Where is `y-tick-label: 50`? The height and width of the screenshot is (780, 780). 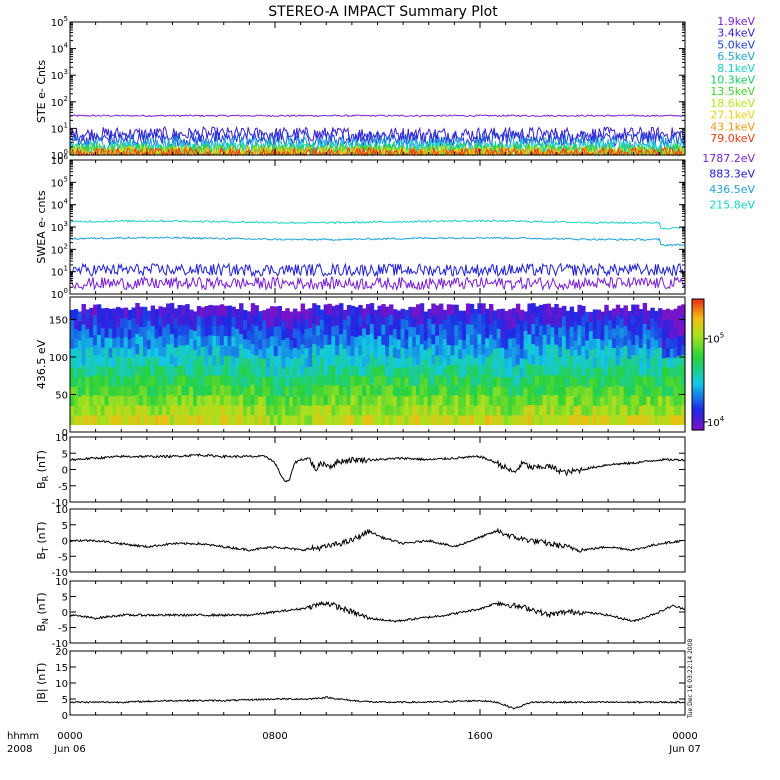
y-tick-label: 50 is located at coordinates (61, 396).